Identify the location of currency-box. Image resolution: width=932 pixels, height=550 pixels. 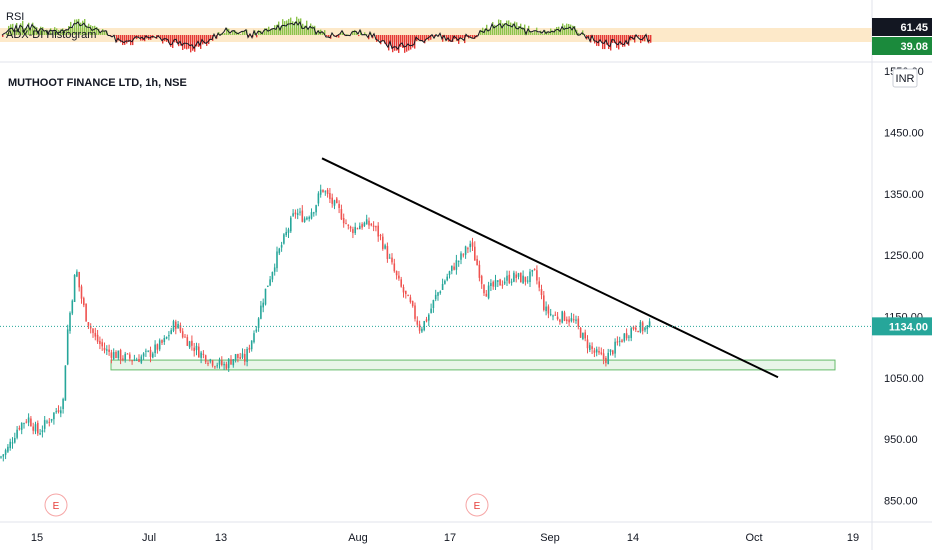
(905, 78).